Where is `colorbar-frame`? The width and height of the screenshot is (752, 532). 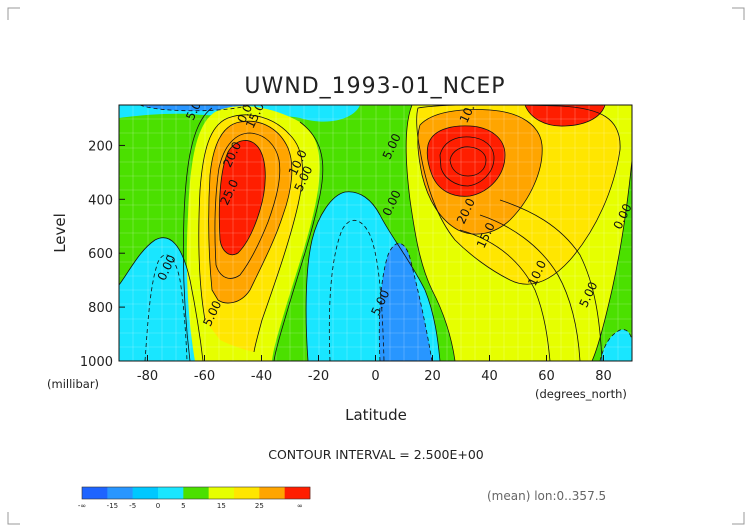 colorbar-frame is located at coordinates (196, 493).